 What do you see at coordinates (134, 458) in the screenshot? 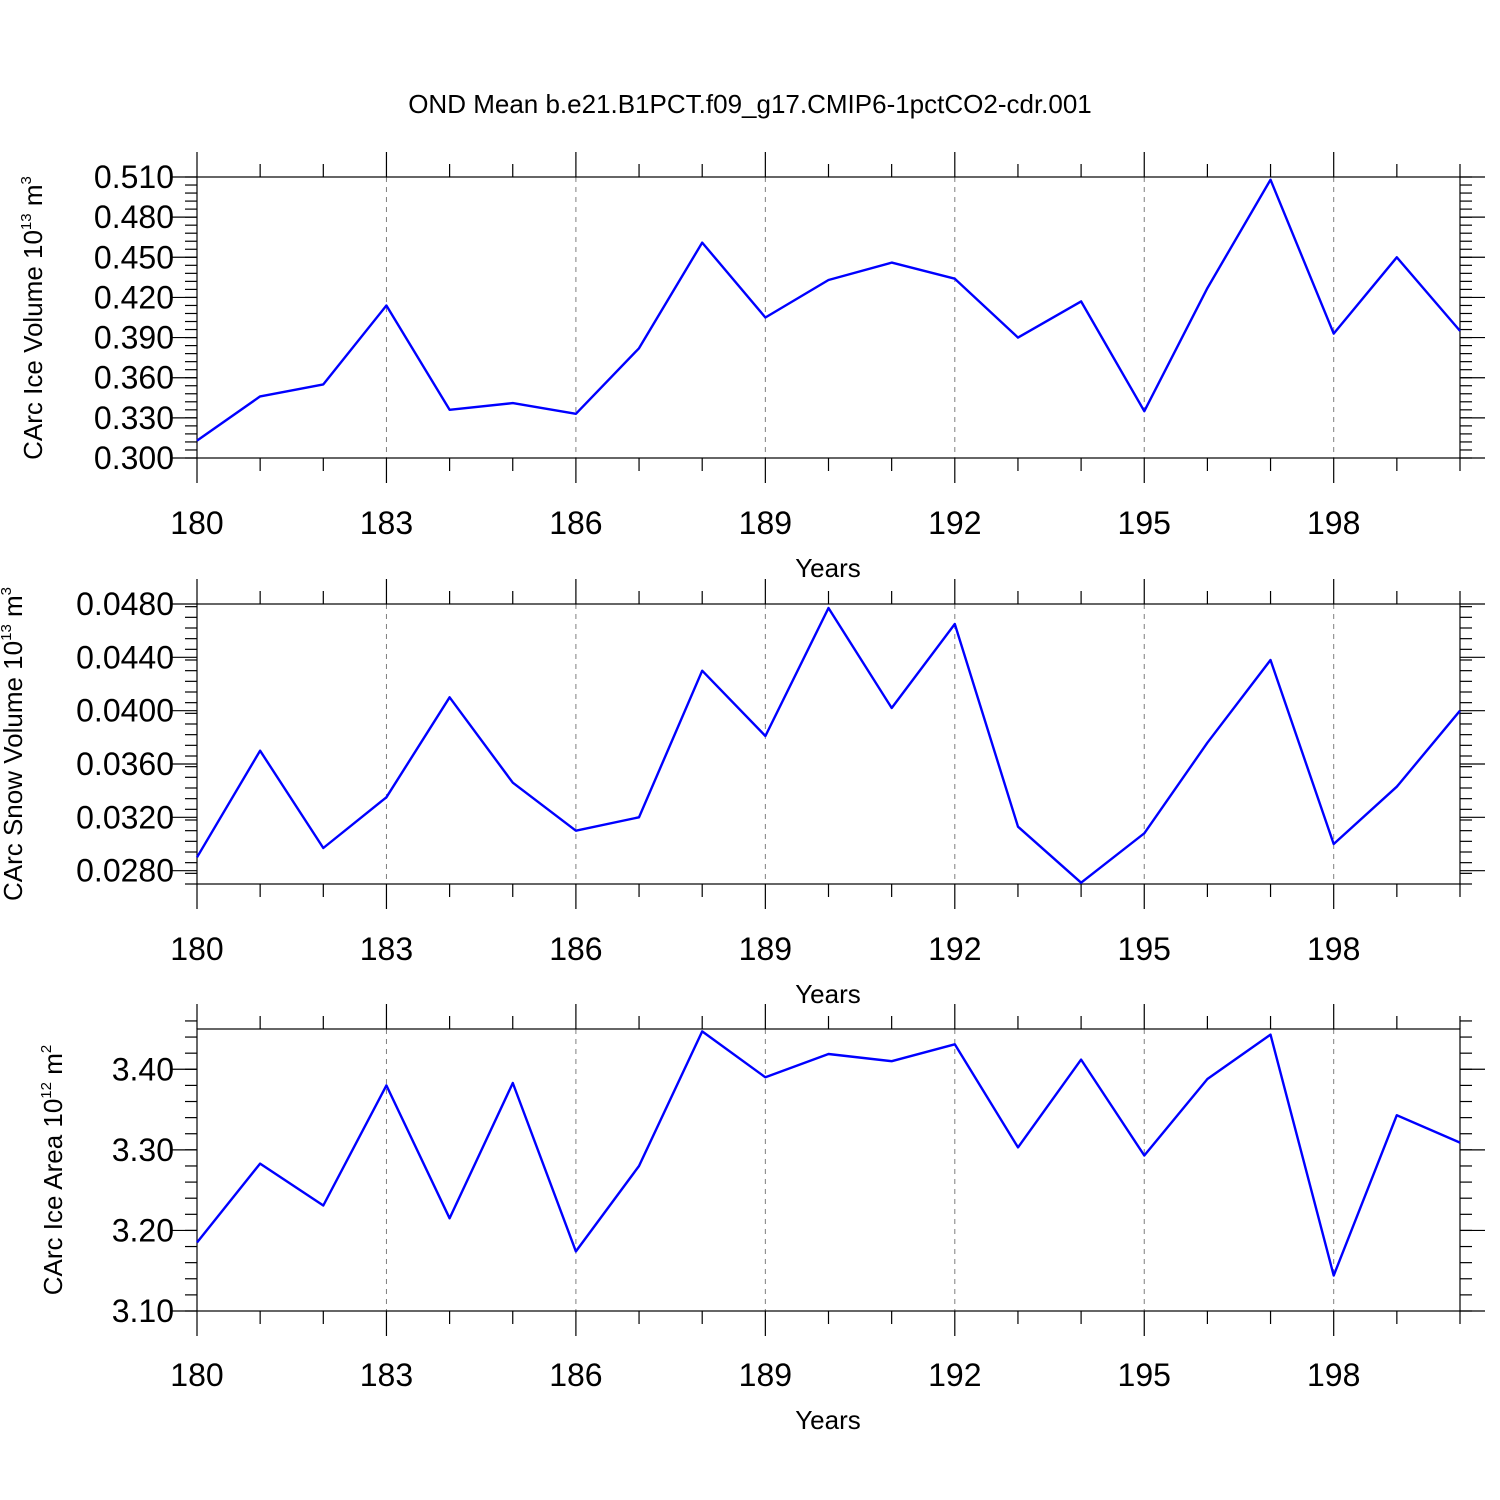
I see `y-tick-label: 0.300` at bounding box center [134, 458].